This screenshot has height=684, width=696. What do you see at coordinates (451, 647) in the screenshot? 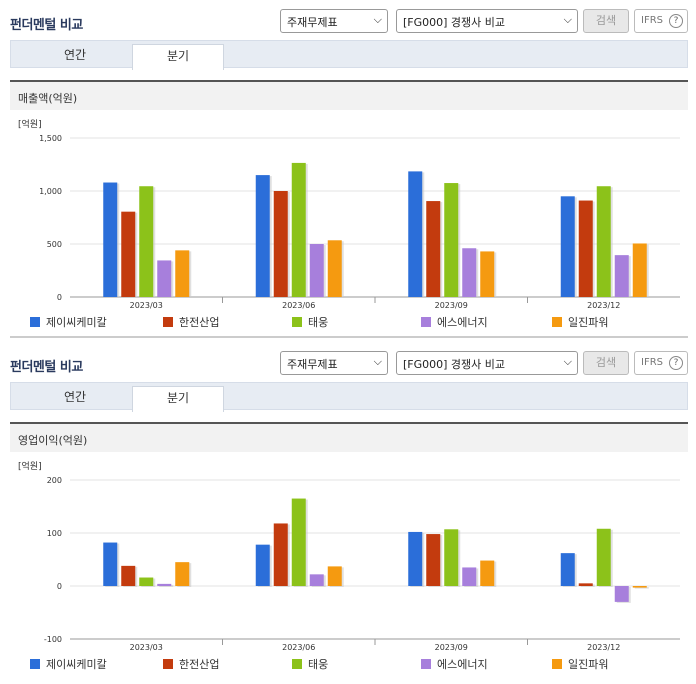
I see `x-tick-label: 2023/09` at bounding box center [451, 647].